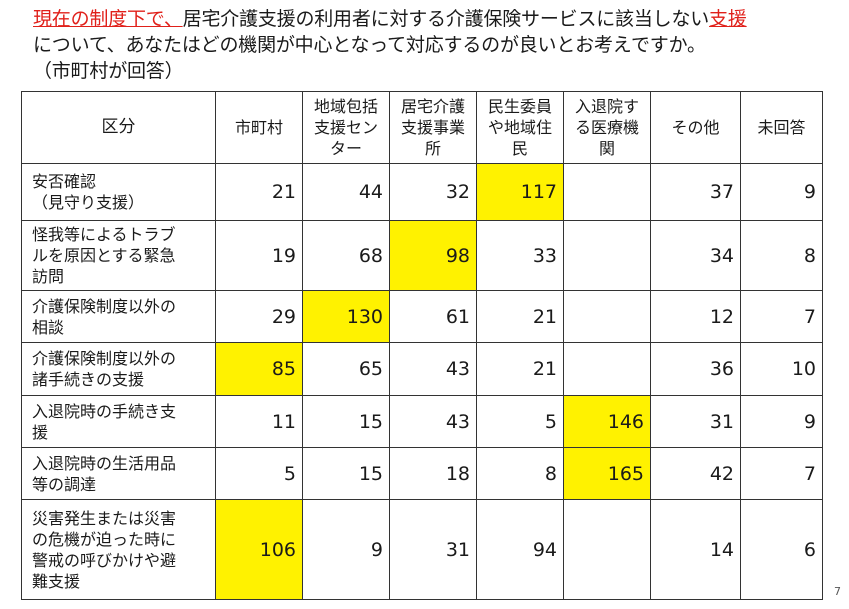  I want to click on value-cell: 33, so click(520, 255).